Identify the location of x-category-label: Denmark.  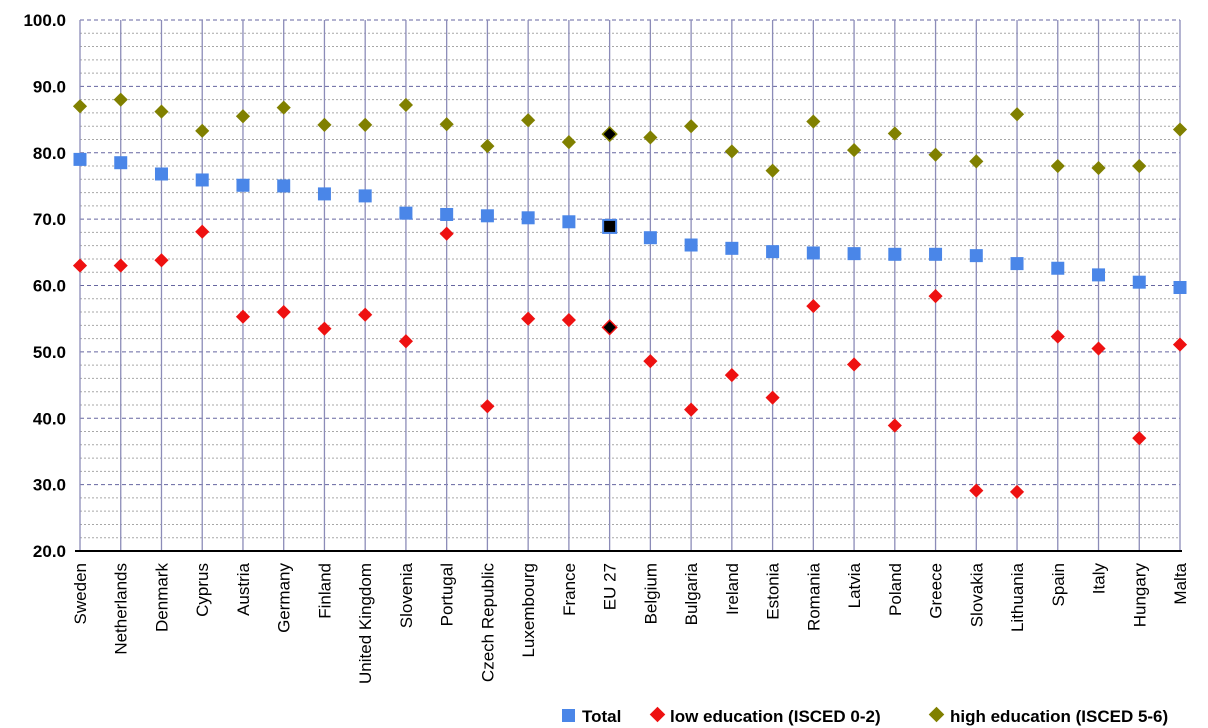
(161, 597).